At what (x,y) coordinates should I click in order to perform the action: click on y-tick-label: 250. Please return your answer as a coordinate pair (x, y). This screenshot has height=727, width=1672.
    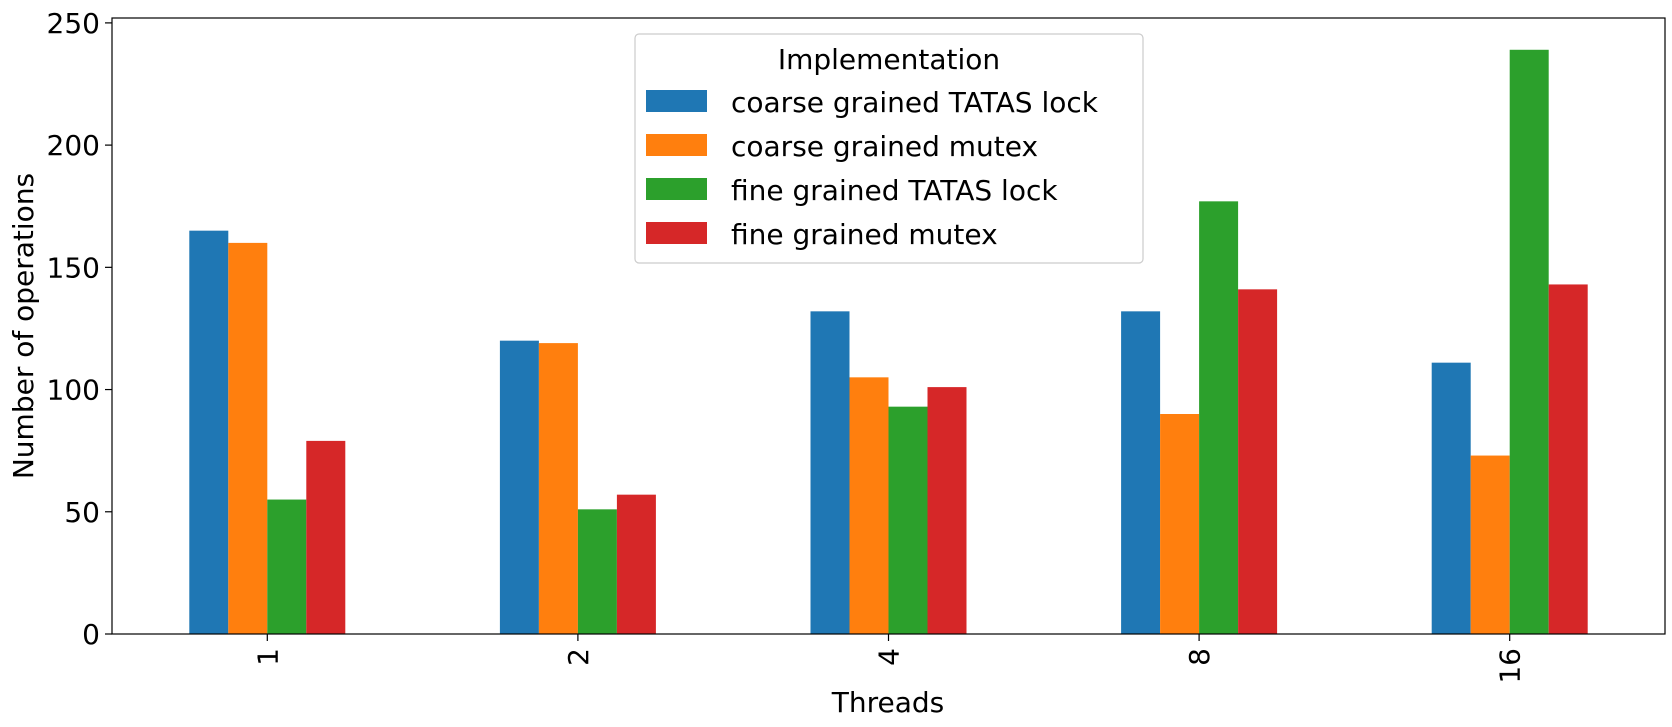
    Looking at the image, I should click on (73, 23).